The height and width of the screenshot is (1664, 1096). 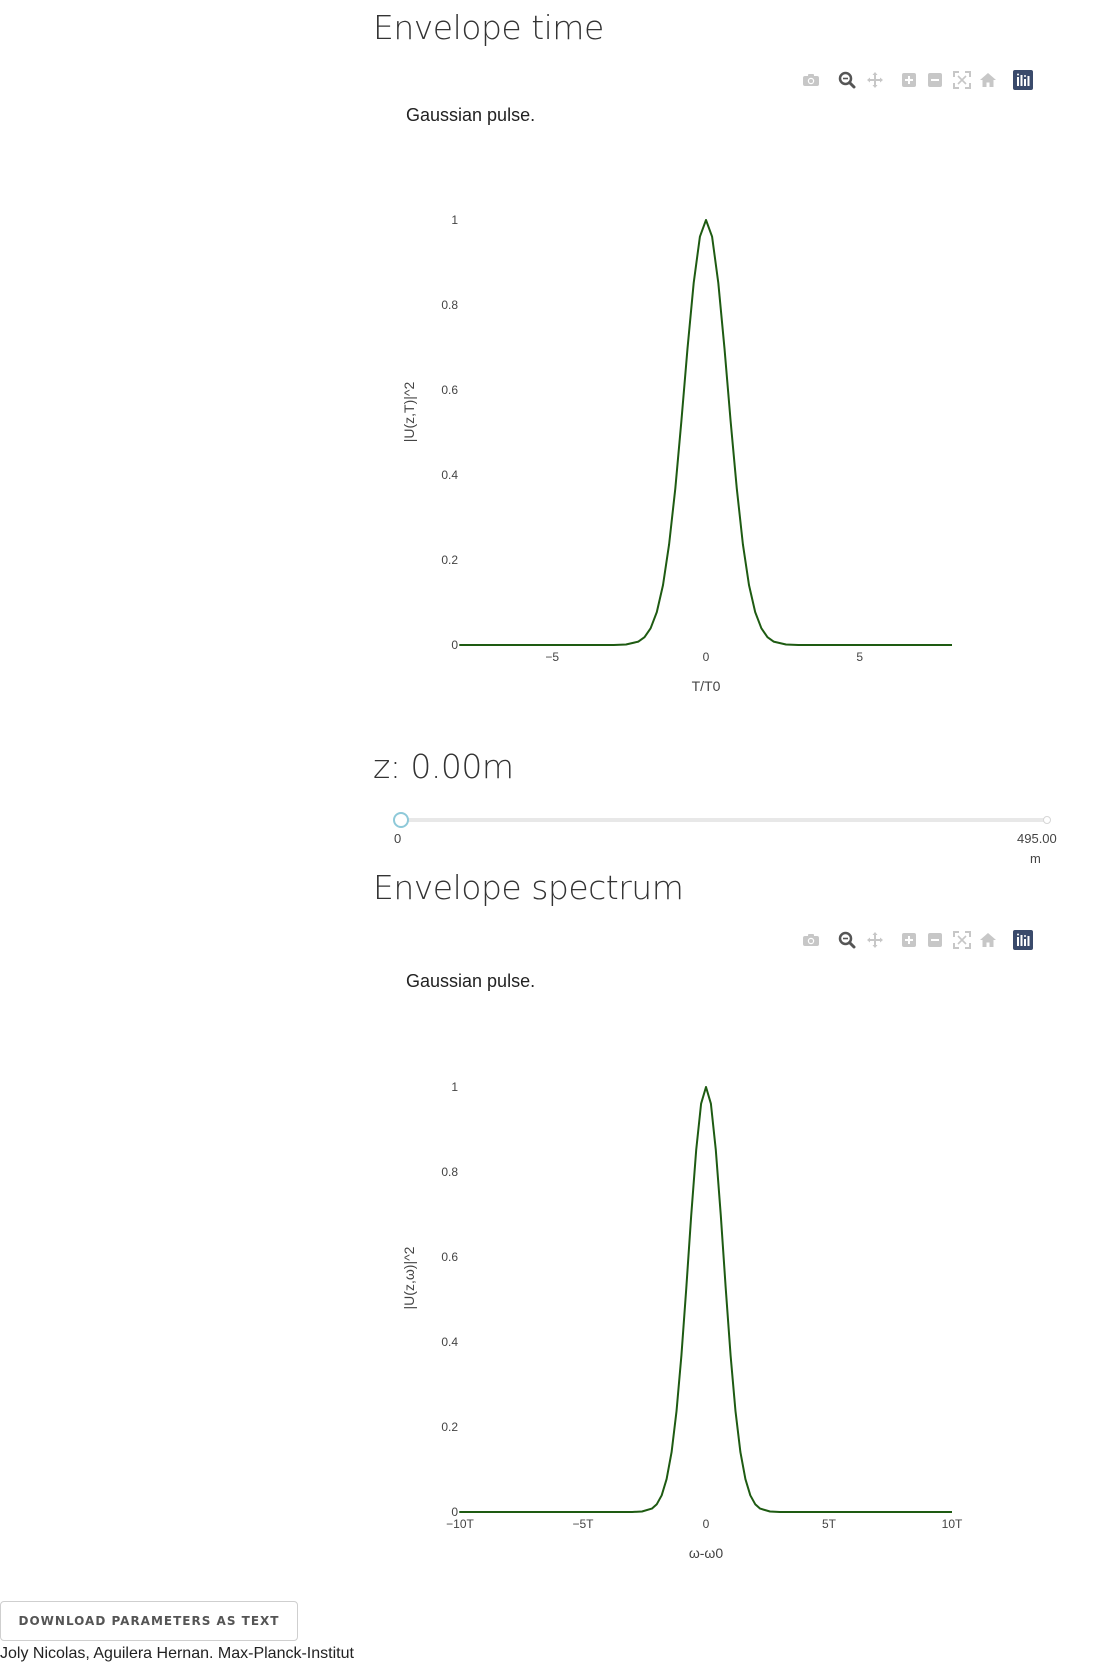 What do you see at coordinates (409, 412) in the screenshot?
I see `y-axis-label: |U(z,T)|^2` at bounding box center [409, 412].